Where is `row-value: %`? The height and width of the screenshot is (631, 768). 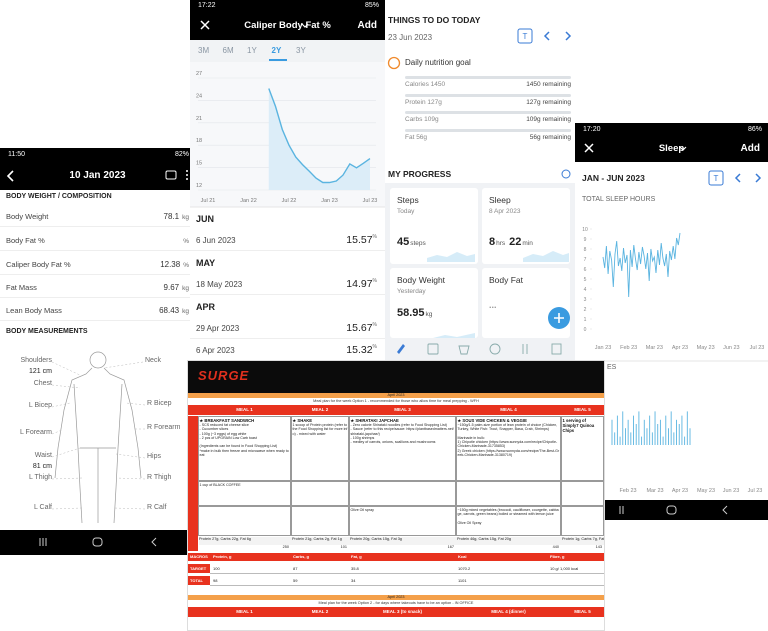 row-value: % is located at coordinates (186, 240).